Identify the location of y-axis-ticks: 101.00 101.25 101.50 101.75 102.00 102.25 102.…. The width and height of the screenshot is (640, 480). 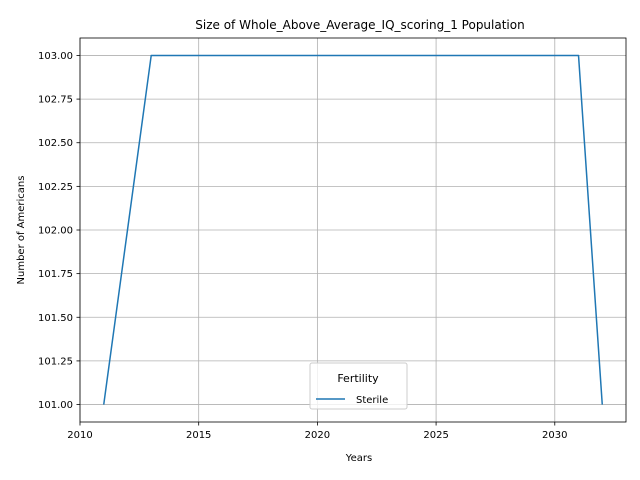
(59, 231).